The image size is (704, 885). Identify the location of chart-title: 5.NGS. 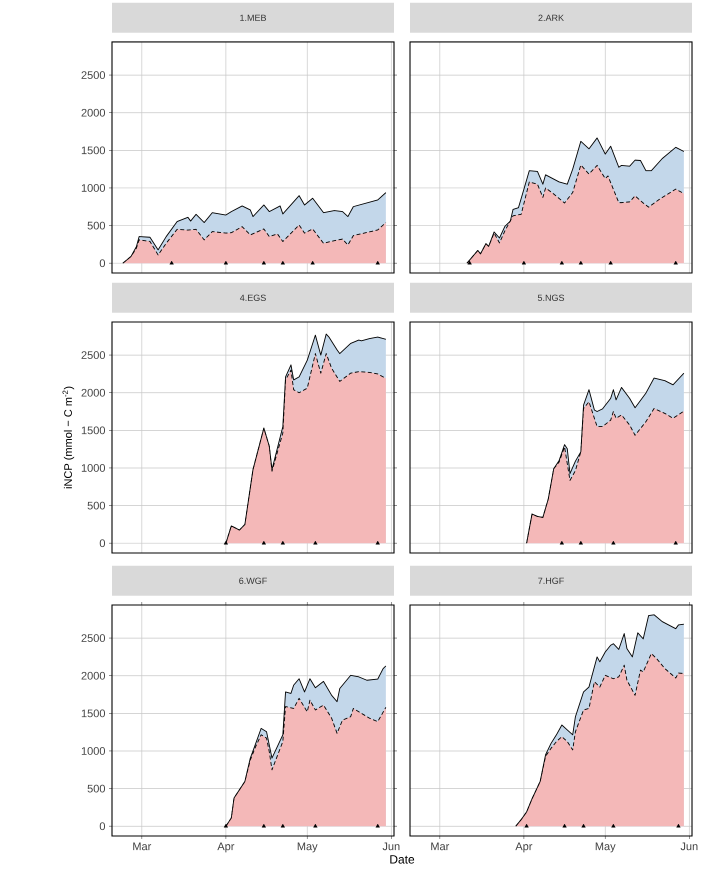
(551, 297).